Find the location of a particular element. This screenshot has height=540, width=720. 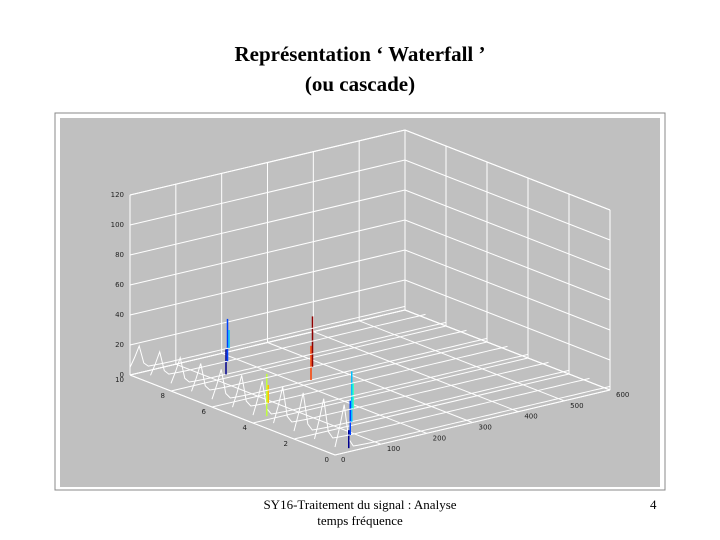

z-tick-label: 120 is located at coordinates (117, 195).